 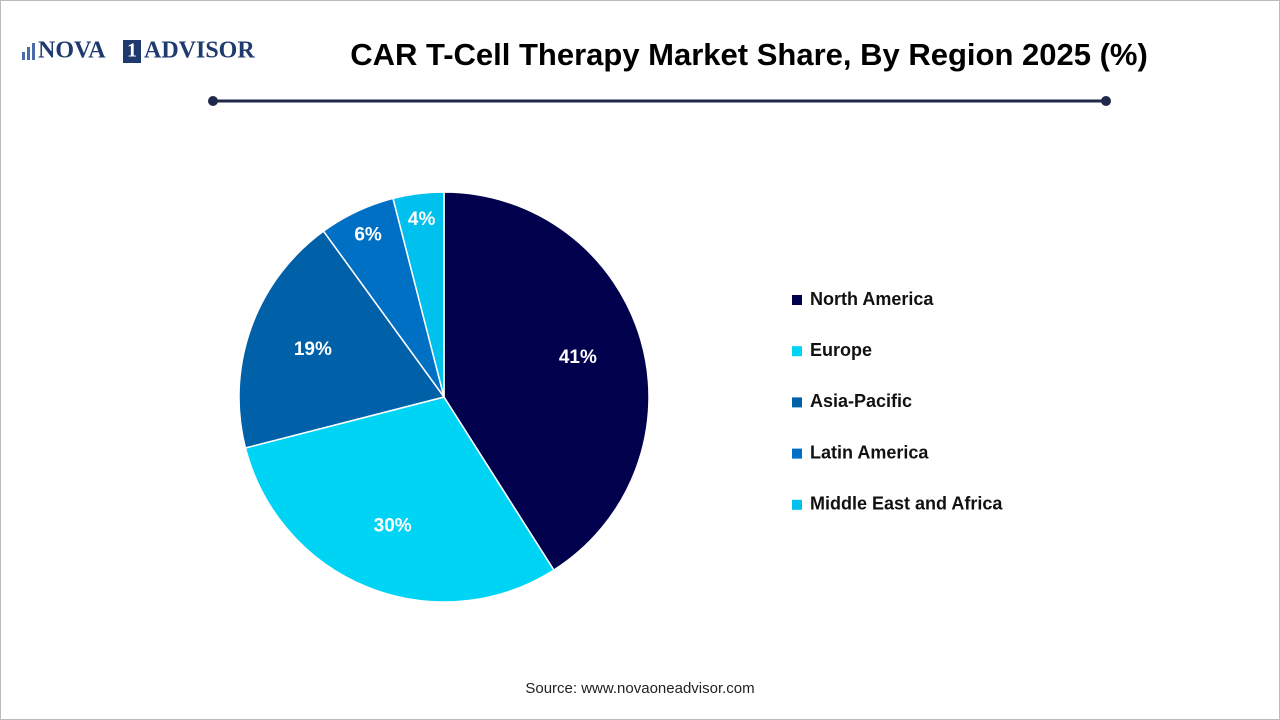 I want to click on data-label: 19%, so click(x=313, y=349).